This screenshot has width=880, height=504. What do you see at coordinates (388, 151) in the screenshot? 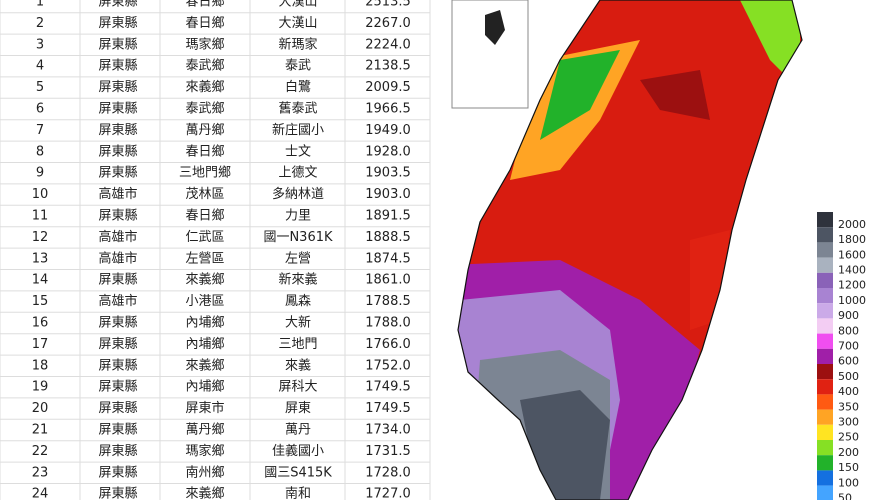
I see `table-cell: 1928.0` at bounding box center [388, 151].